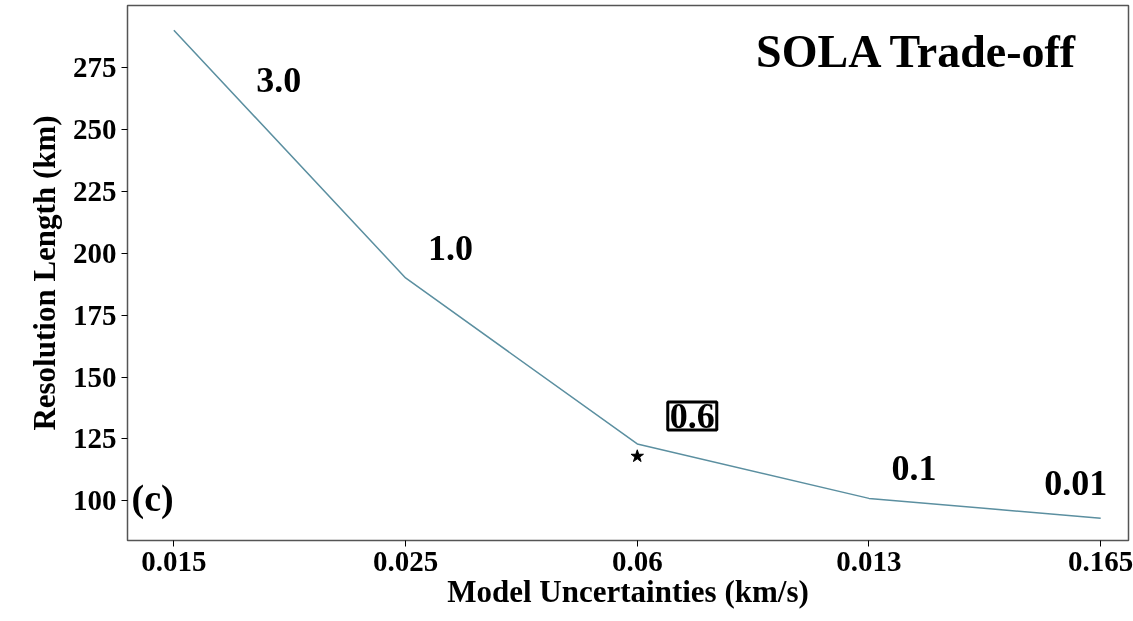 This screenshot has width=1133, height=621. Describe the element at coordinates (692, 415) in the screenshot. I see `annotation: 0.6` at that location.